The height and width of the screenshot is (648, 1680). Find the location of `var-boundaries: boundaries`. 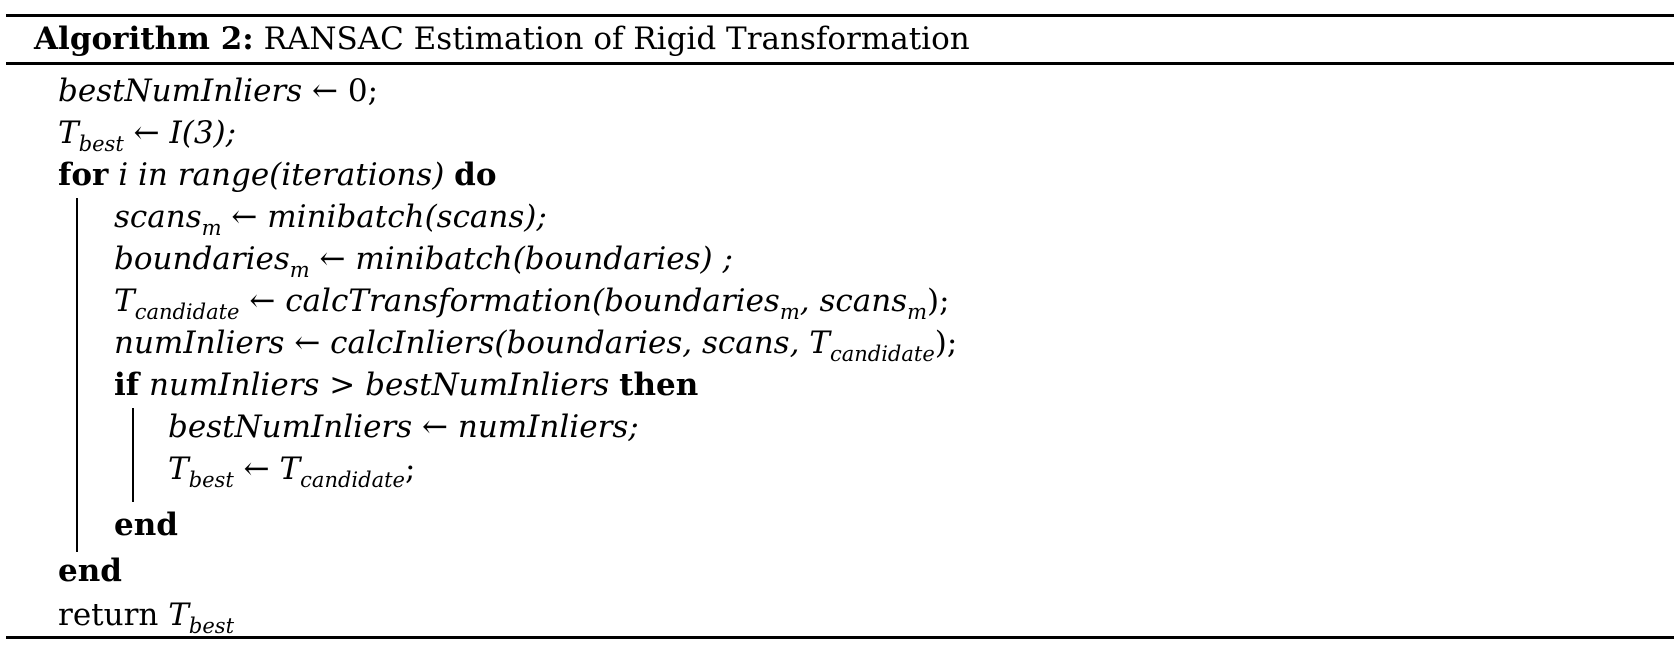

var-boundaries: boundaries is located at coordinates (202, 259).